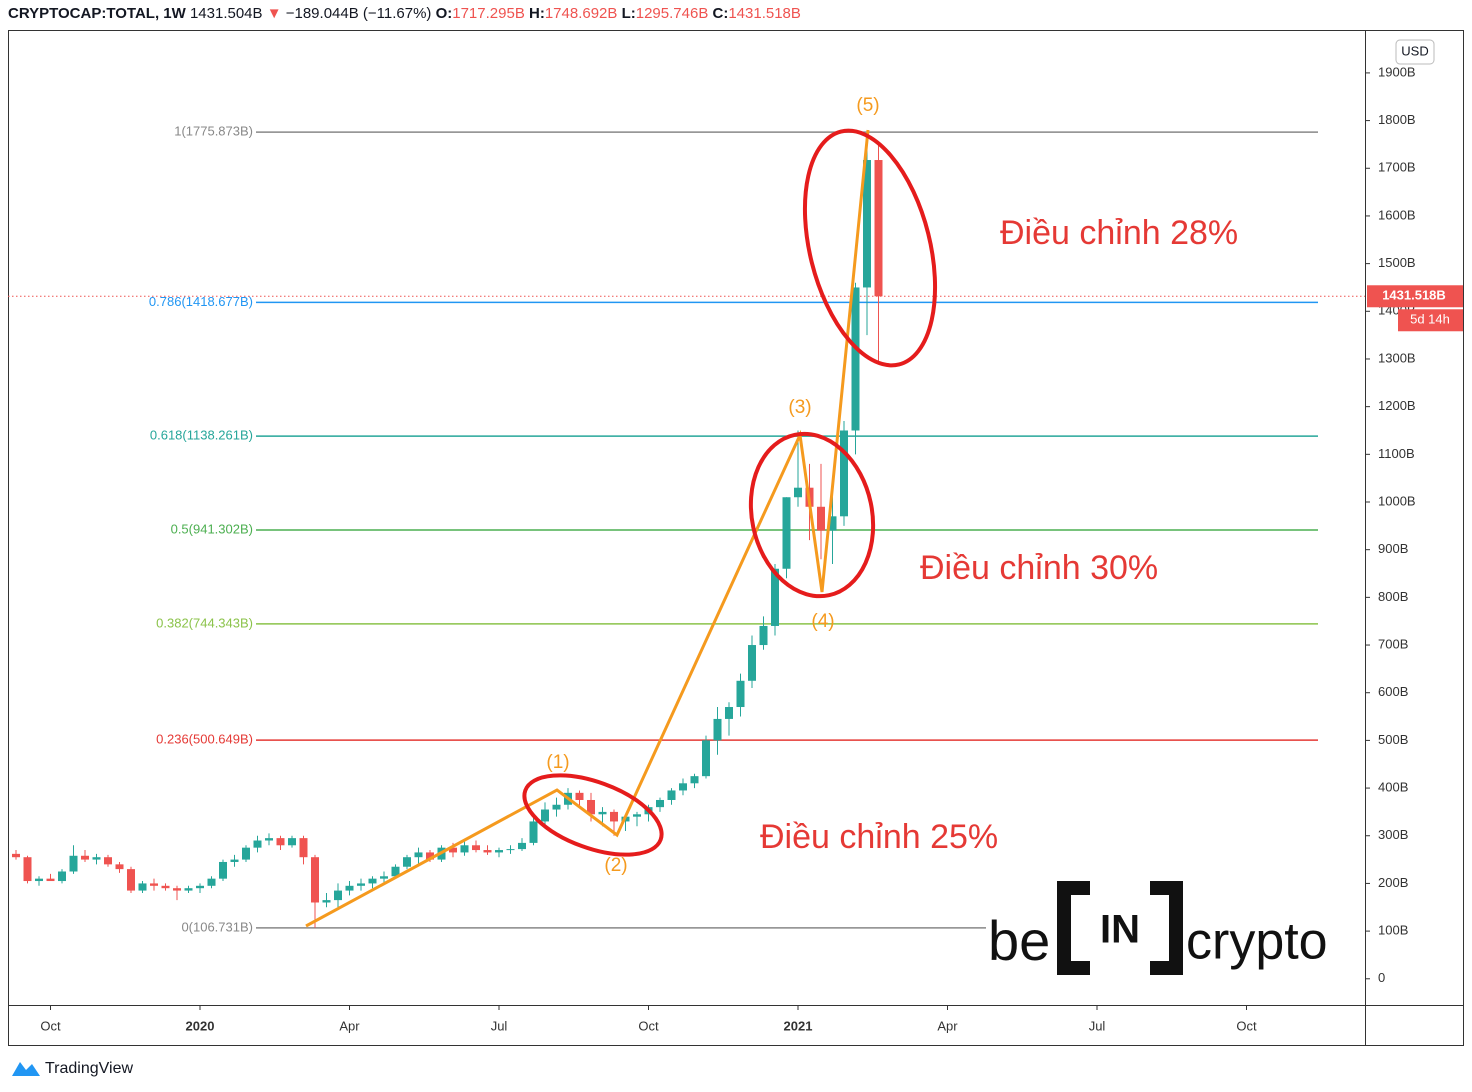 The width and height of the screenshot is (1472, 1092). What do you see at coordinates (581, 13) in the screenshot?
I see `h-value: 1748.692B` at bounding box center [581, 13].